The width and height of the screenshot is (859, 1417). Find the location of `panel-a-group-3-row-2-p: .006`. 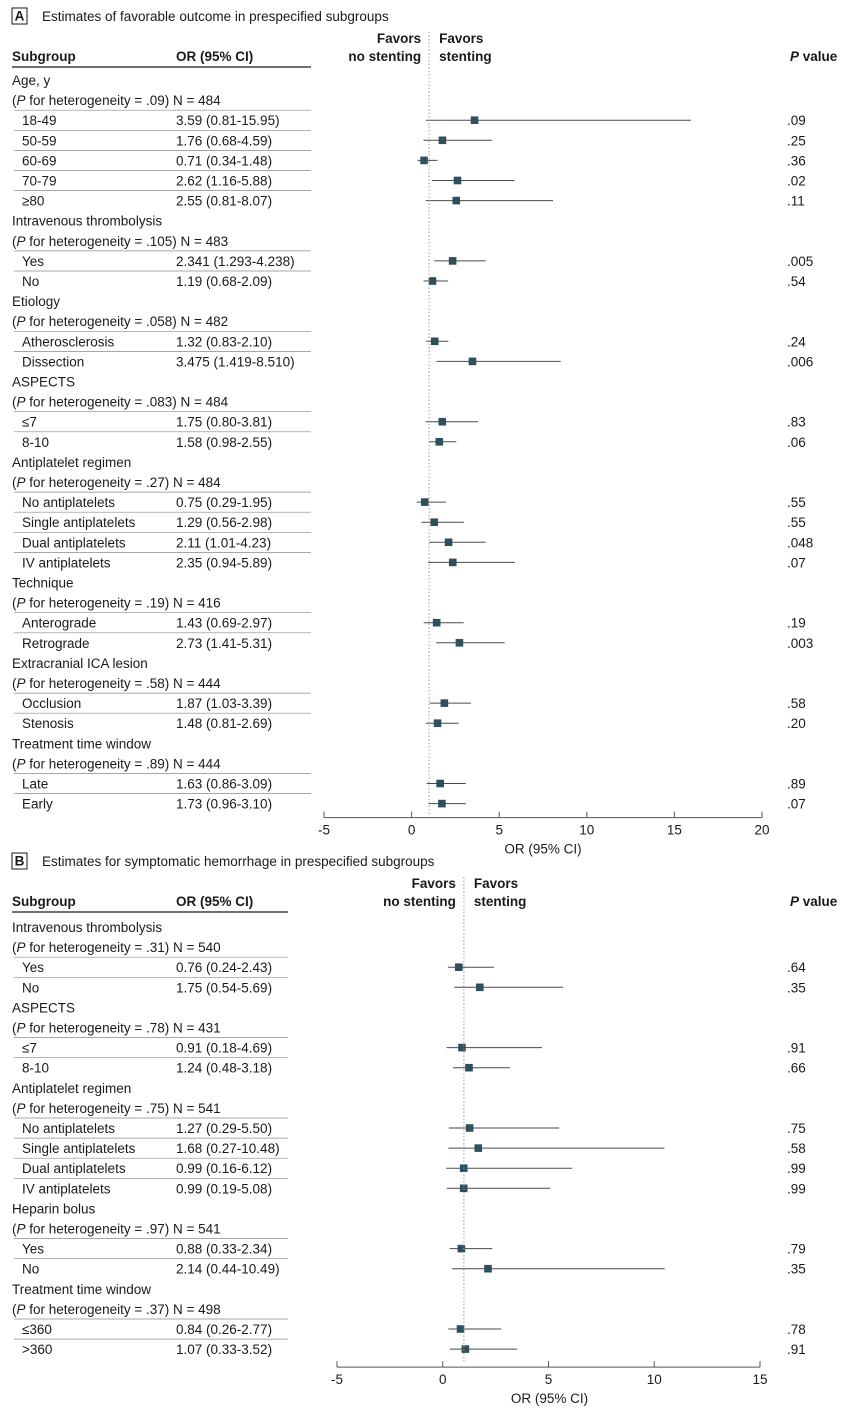

panel-a-group-3-row-2-p: .006 is located at coordinates (800, 361).